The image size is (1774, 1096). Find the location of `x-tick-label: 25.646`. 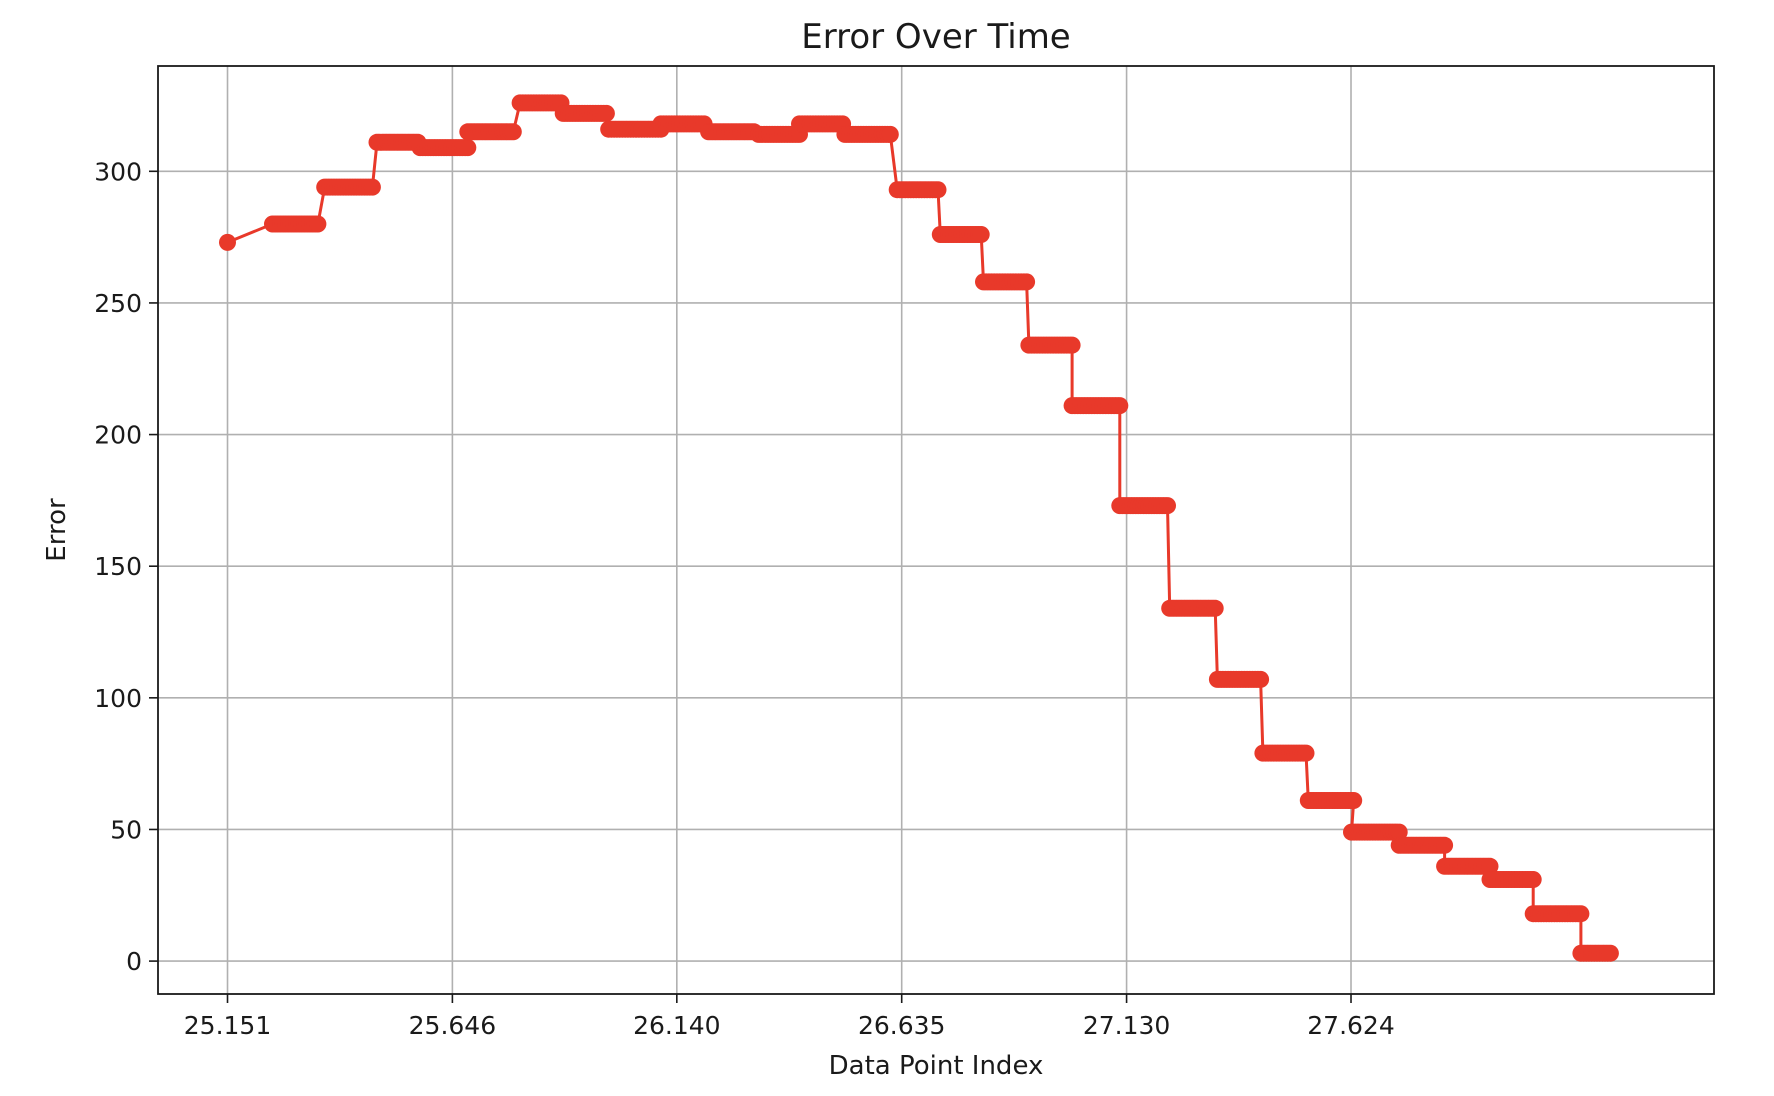

x-tick-label: 25.646 is located at coordinates (452, 1025).